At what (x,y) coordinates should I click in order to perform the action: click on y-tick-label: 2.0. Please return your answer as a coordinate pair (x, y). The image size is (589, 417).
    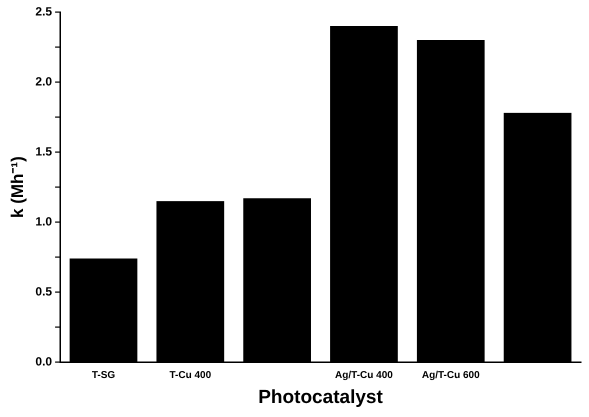
    Looking at the image, I should click on (43, 81).